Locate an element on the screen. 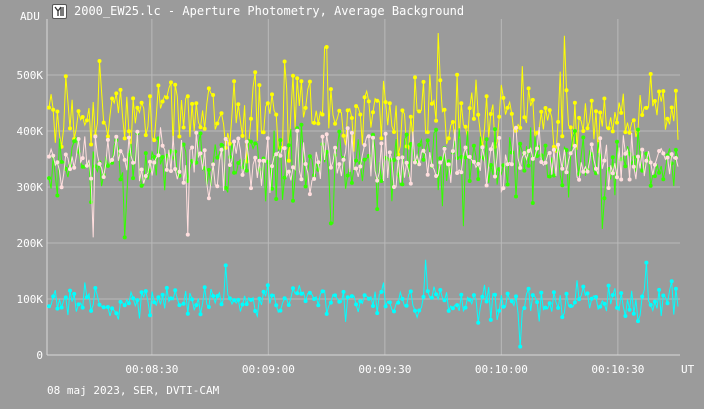 The height and width of the screenshot is (409, 704). y-tick-label: 500K is located at coordinates (30, 75).